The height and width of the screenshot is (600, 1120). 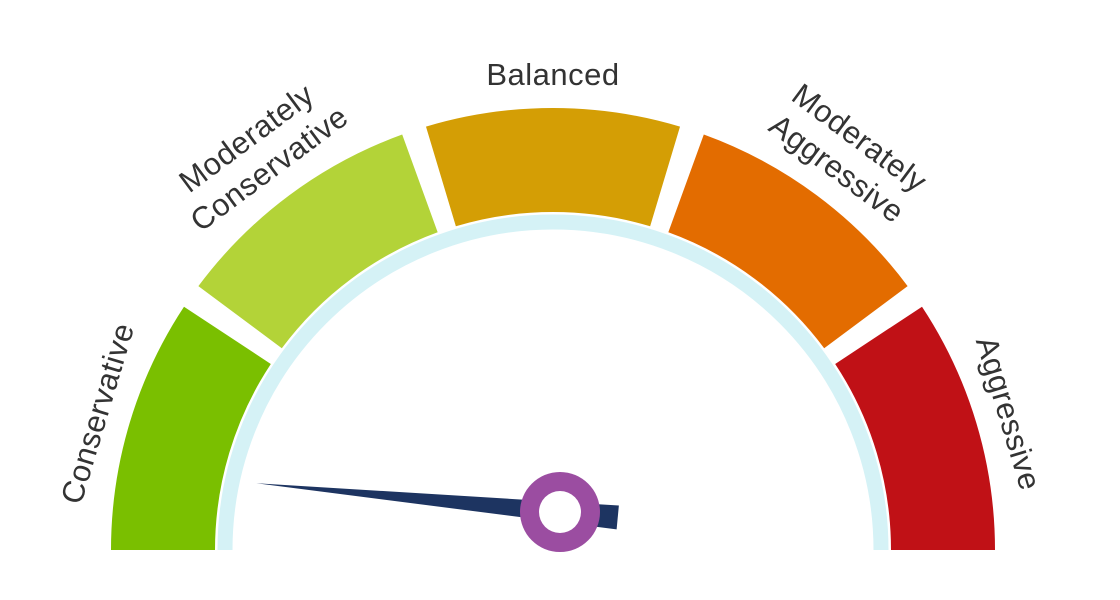 What do you see at coordinates (560, 512) in the screenshot?
I see `needle-hub-center` at bounding box center [560, 512].